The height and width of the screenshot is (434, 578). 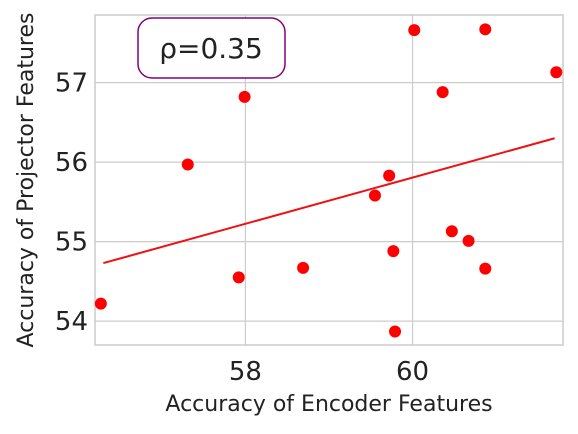 I want to click on y-tick-labels: 54 55 56 57, so click(x=71, y=203).